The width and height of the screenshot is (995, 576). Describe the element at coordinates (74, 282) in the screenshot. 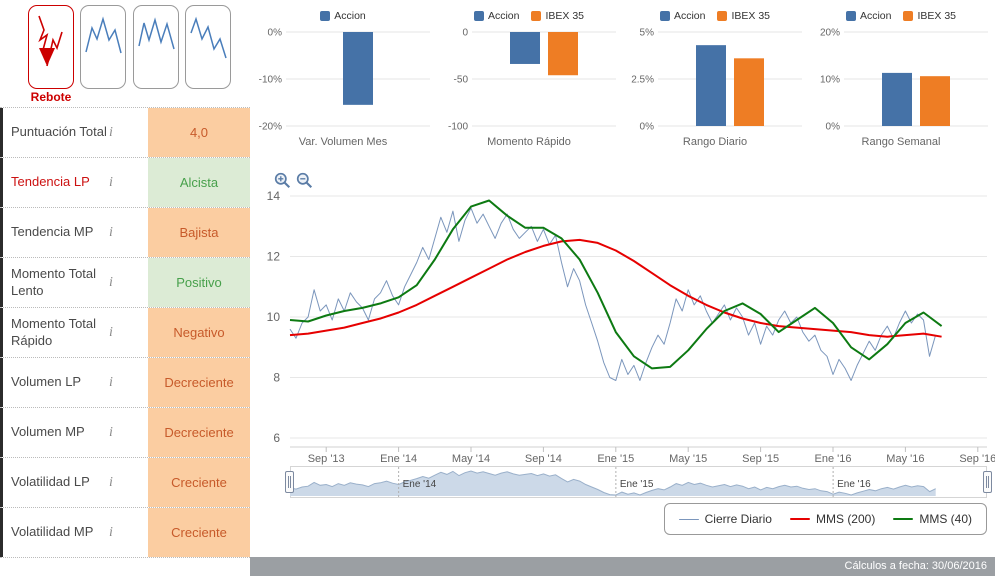

I see `indicator-label: Momento Total Lento i` at that location.